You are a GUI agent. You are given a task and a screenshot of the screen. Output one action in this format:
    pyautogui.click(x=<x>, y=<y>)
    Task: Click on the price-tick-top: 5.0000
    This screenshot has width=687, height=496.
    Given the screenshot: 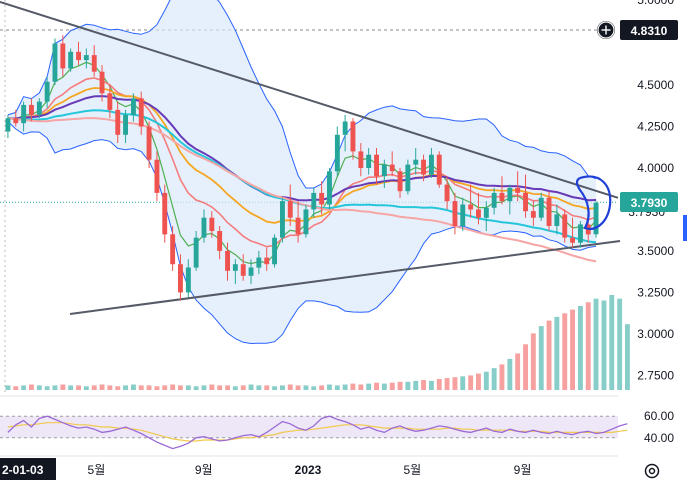 What is the action you would take?
    pyautogui.click(x=655, y=3)
    